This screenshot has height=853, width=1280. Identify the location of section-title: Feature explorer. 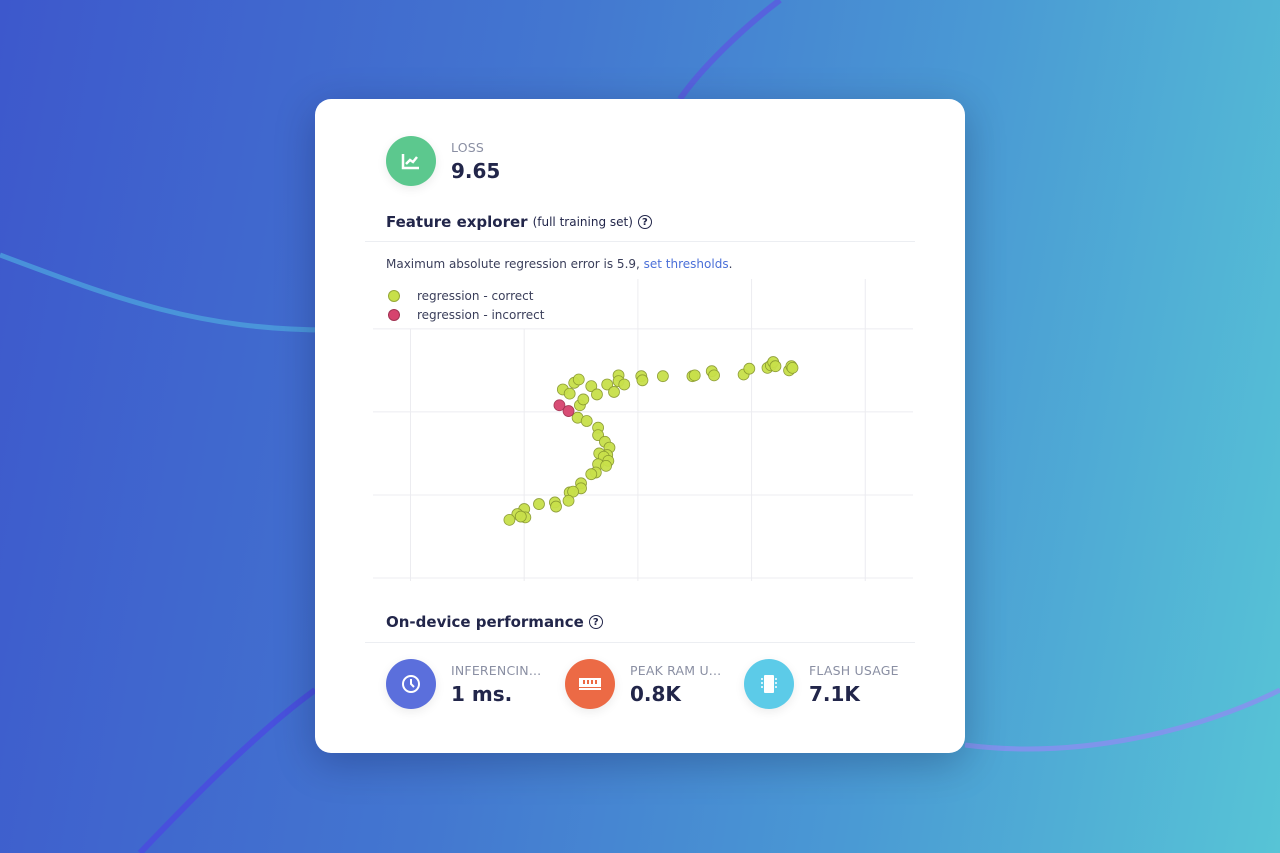
(457, 222).